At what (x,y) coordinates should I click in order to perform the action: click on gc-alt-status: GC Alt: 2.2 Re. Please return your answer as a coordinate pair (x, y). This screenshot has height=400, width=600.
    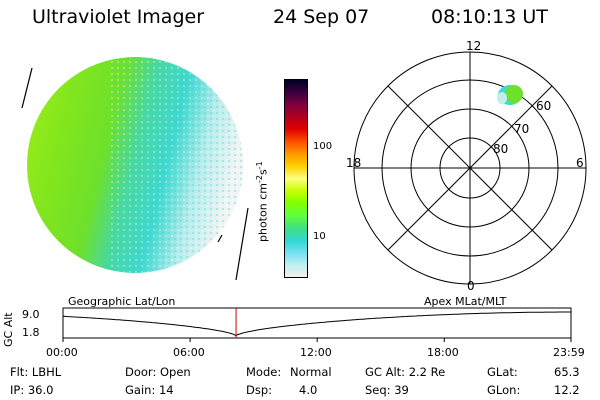
    Looking at the image, I should click on (405, 372).